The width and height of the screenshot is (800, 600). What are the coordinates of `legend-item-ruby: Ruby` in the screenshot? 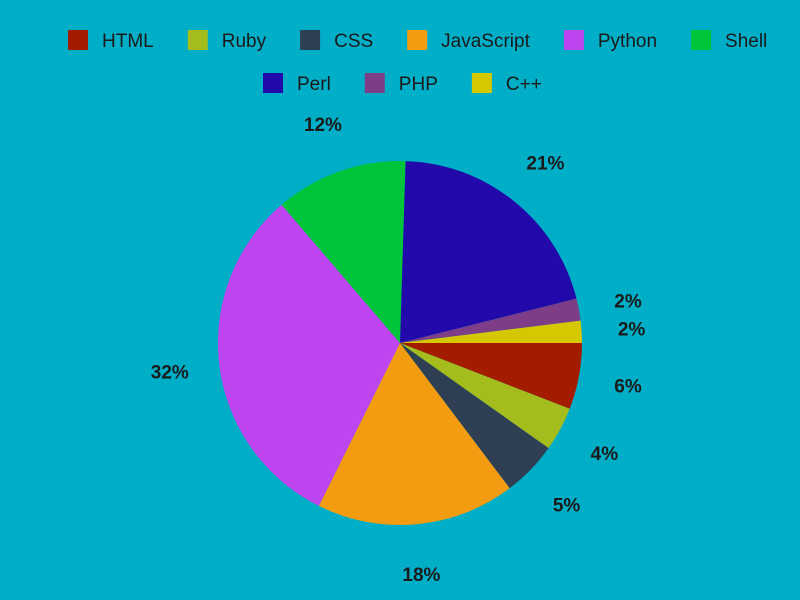 It's located at (227, 41).